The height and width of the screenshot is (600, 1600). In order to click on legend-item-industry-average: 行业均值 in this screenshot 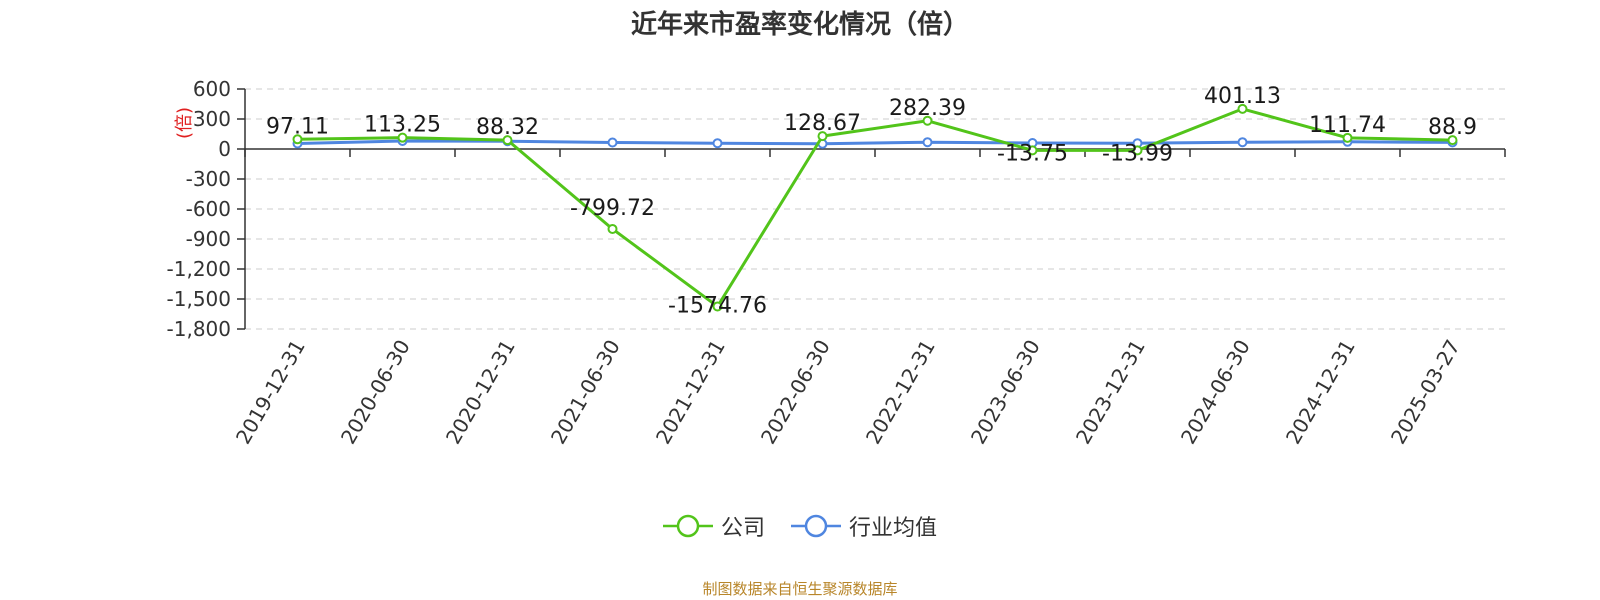, I will do `click(864, 526)`.